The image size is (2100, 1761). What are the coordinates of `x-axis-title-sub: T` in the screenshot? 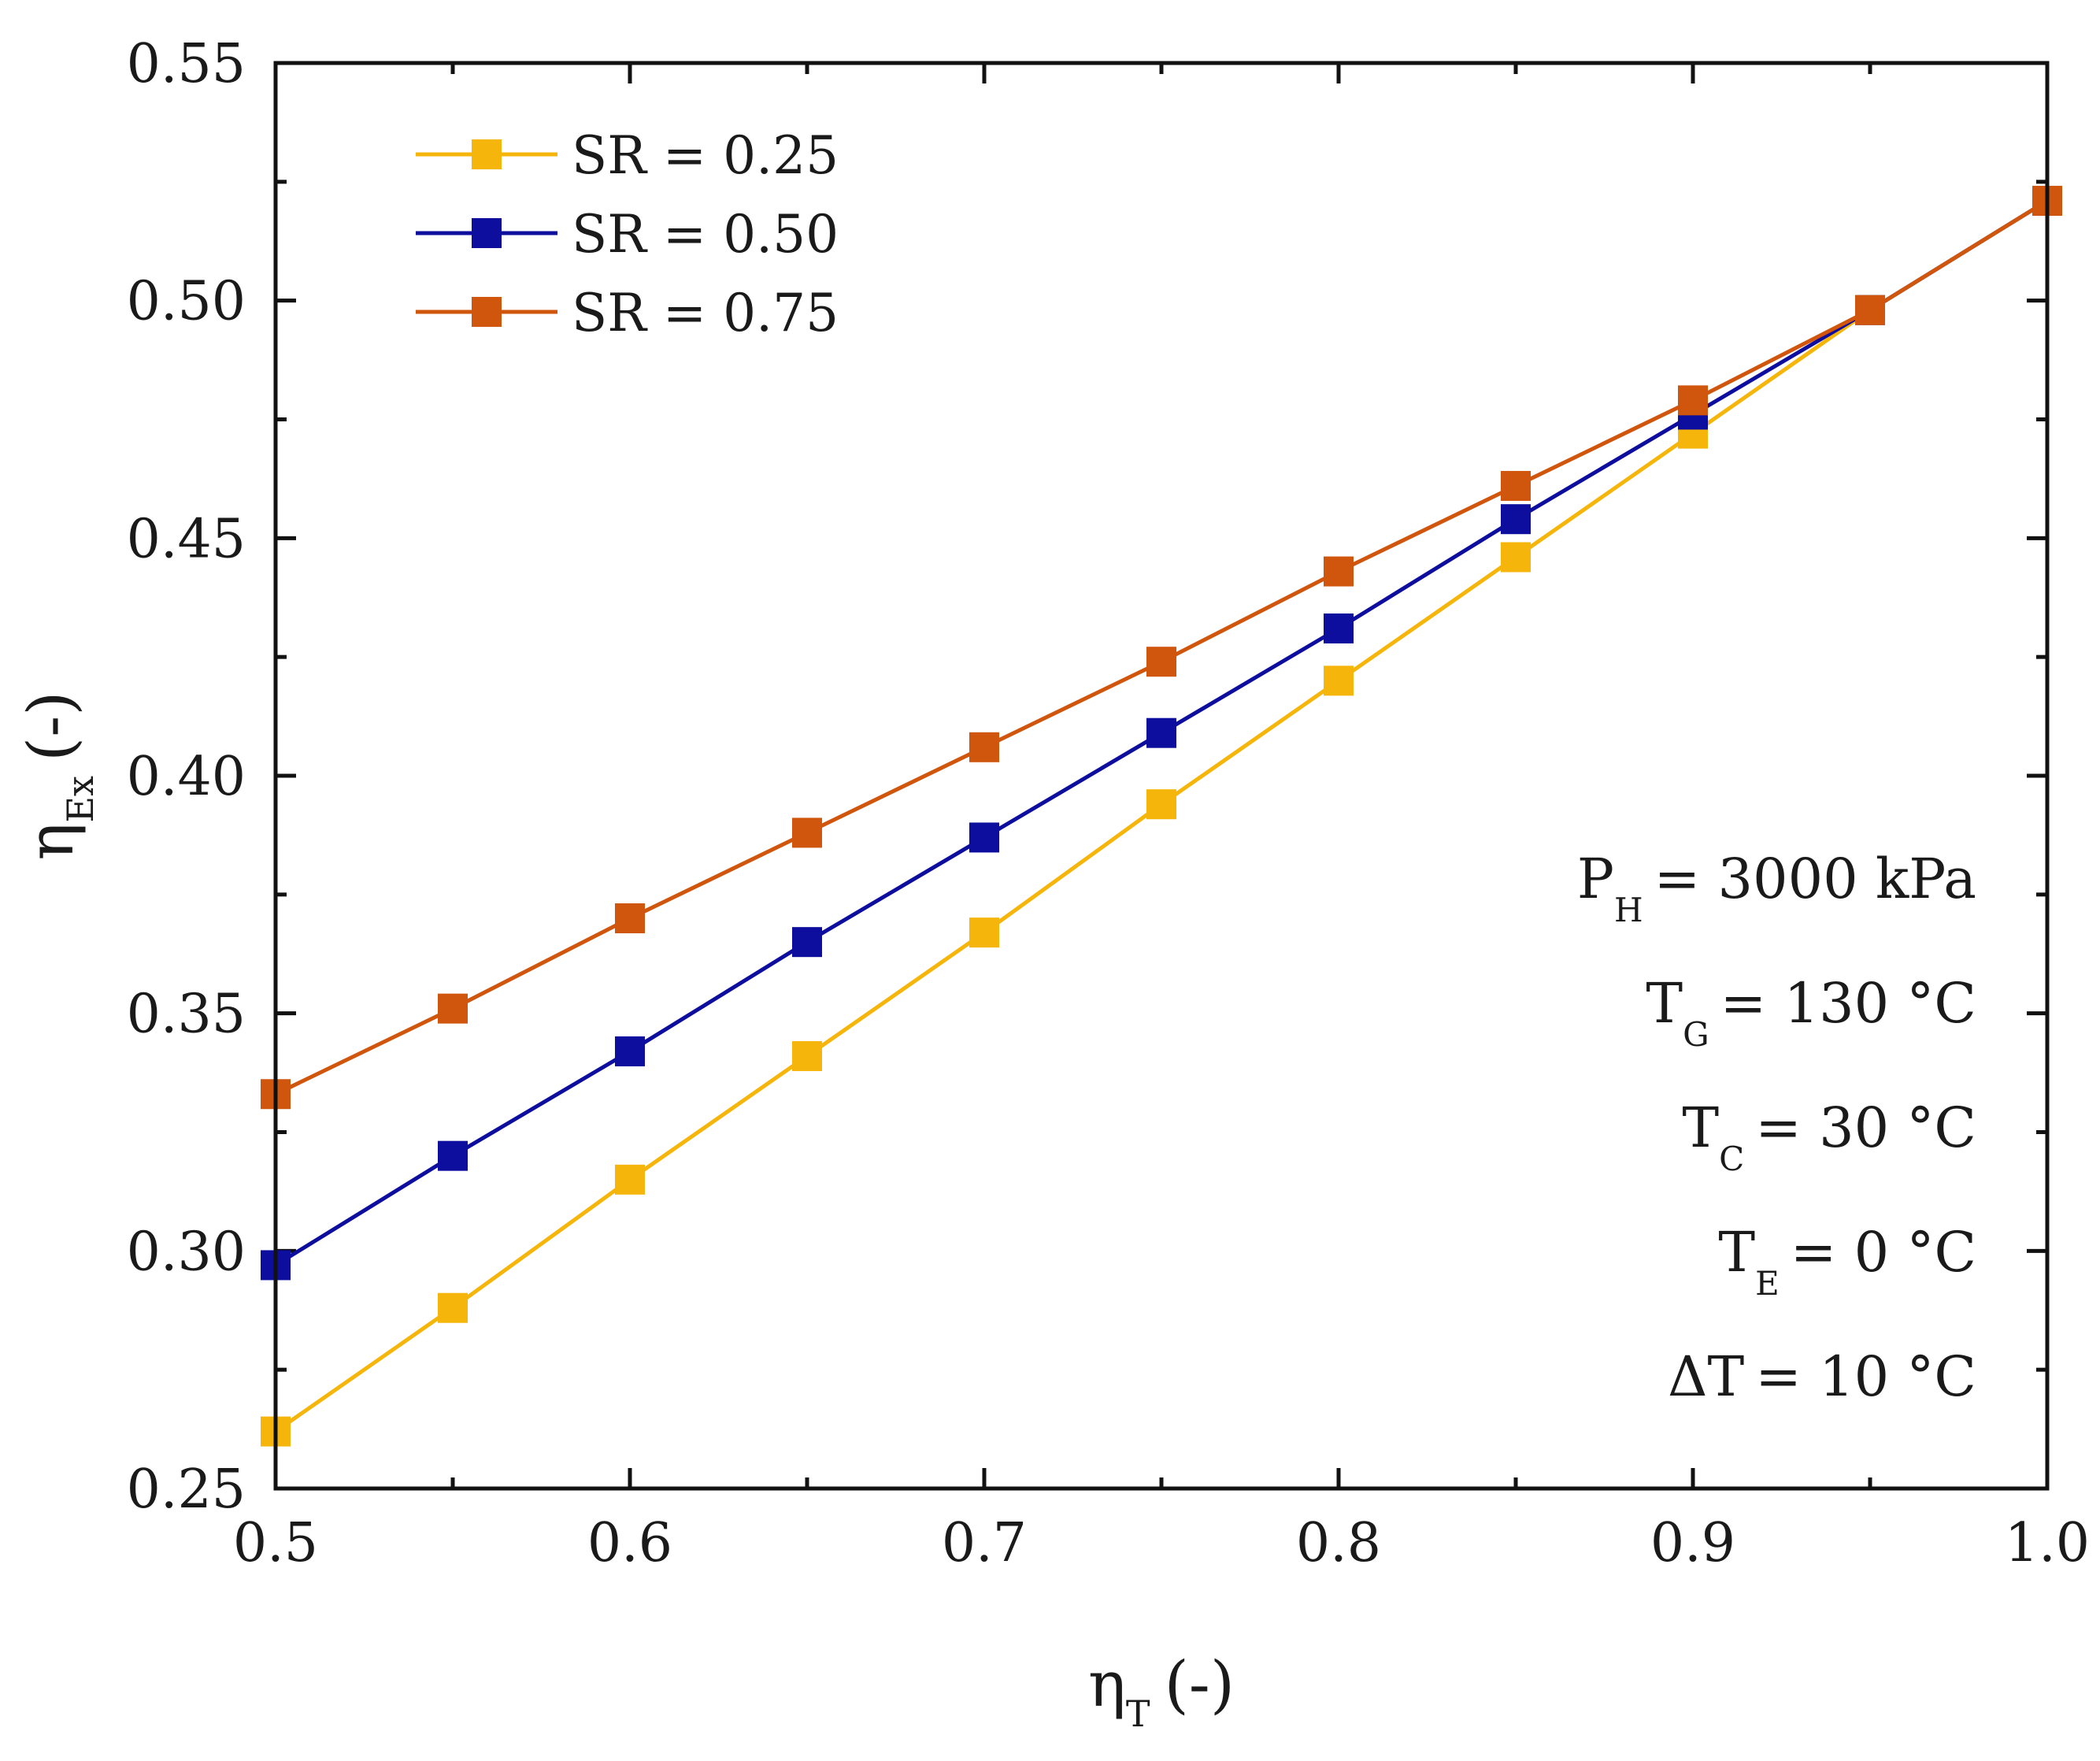 It's located at (1138, 1713).